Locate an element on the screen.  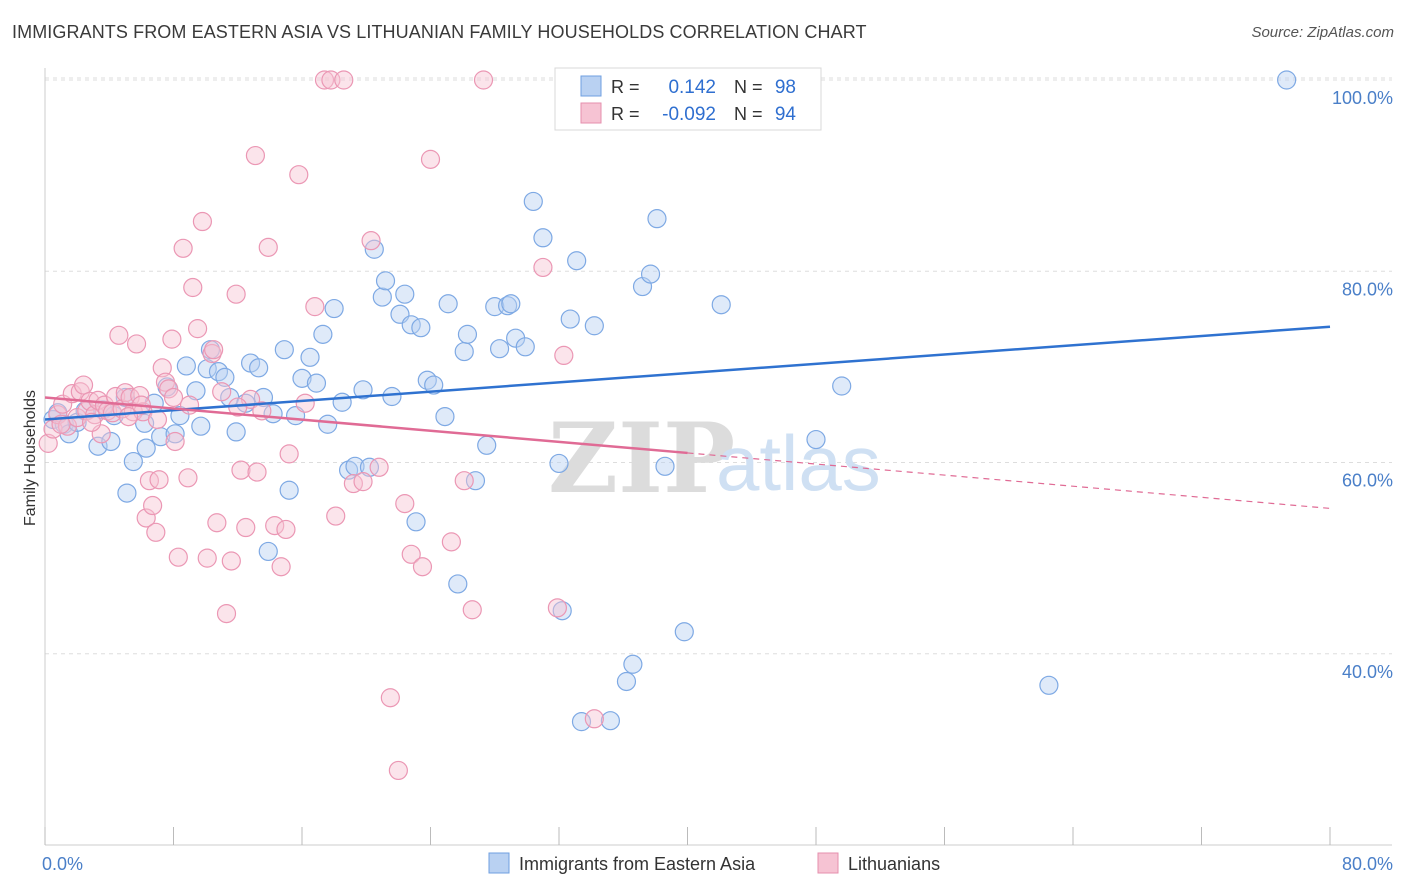
legend-n-value-blue: 98 is located at coordinates (785, 87).